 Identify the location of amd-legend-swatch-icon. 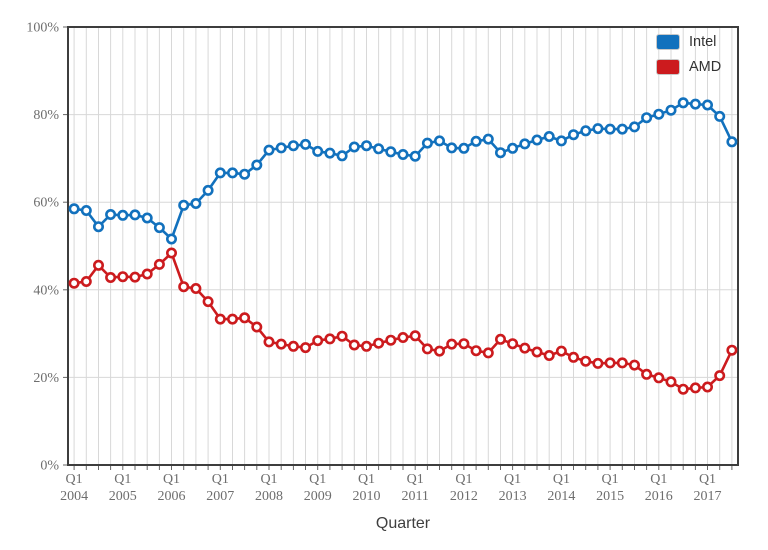
(668, 67).